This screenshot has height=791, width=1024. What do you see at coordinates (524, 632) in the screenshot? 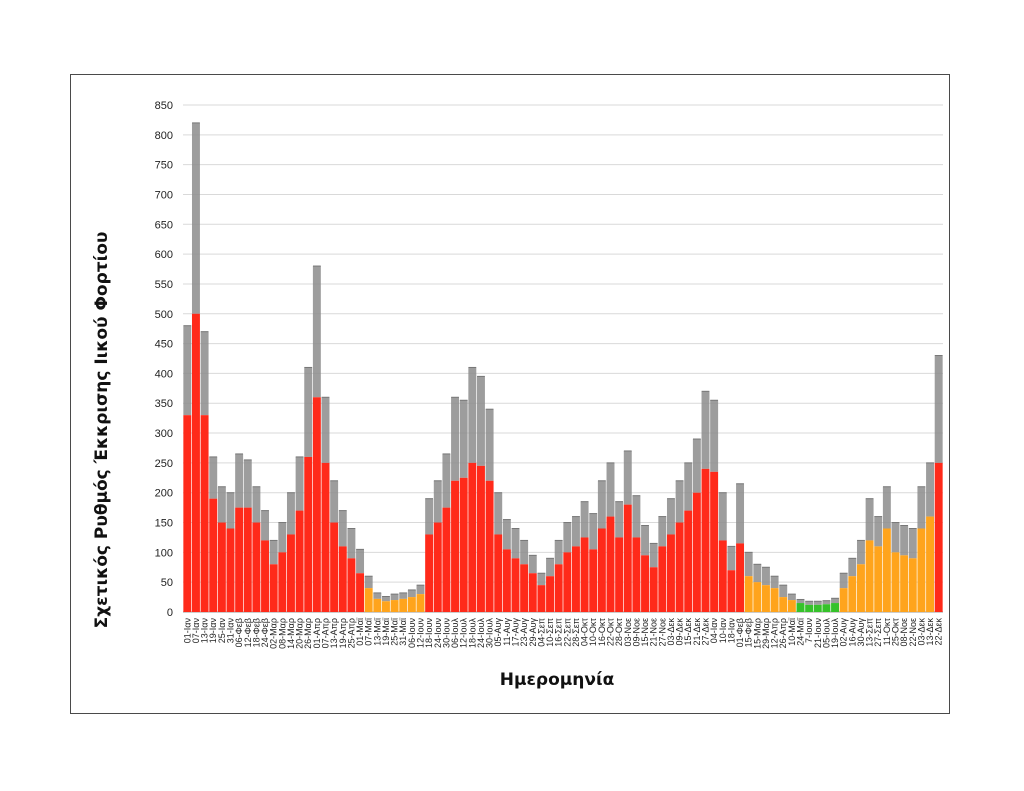
I see `x-tick-label: 23-Αυγ` at bounding box center [524, 632].